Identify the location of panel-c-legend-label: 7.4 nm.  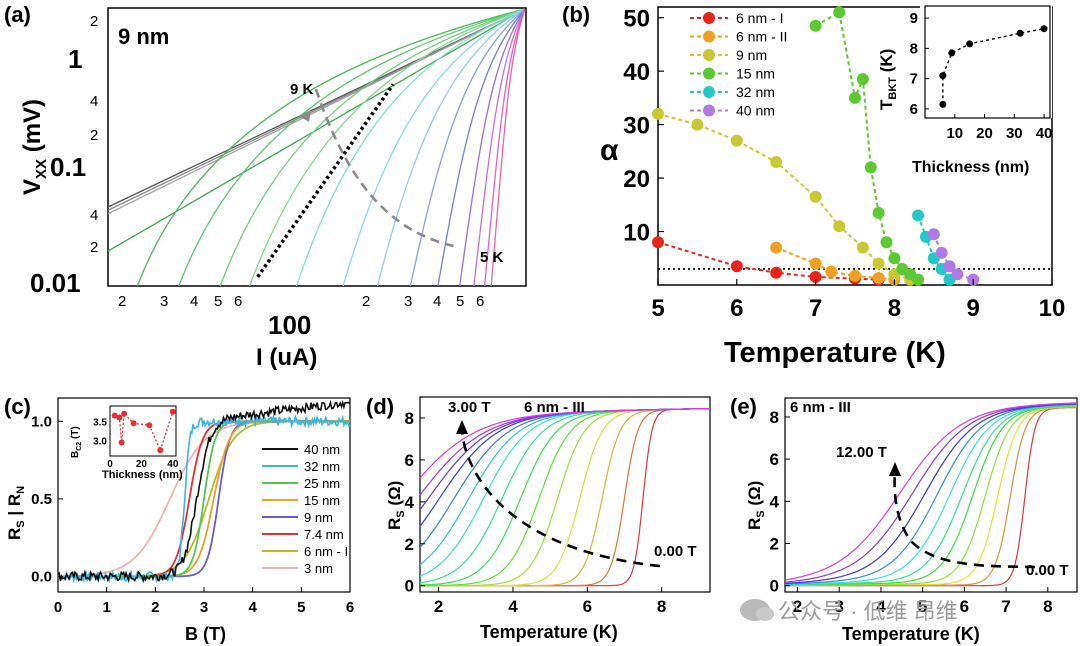
(324, 534).